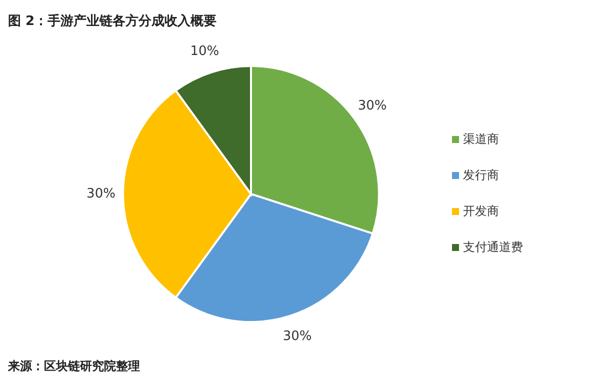 The width and height of the screenshot is (591, 391). I want to click on legend-label: 发行商, so click(481, 175).